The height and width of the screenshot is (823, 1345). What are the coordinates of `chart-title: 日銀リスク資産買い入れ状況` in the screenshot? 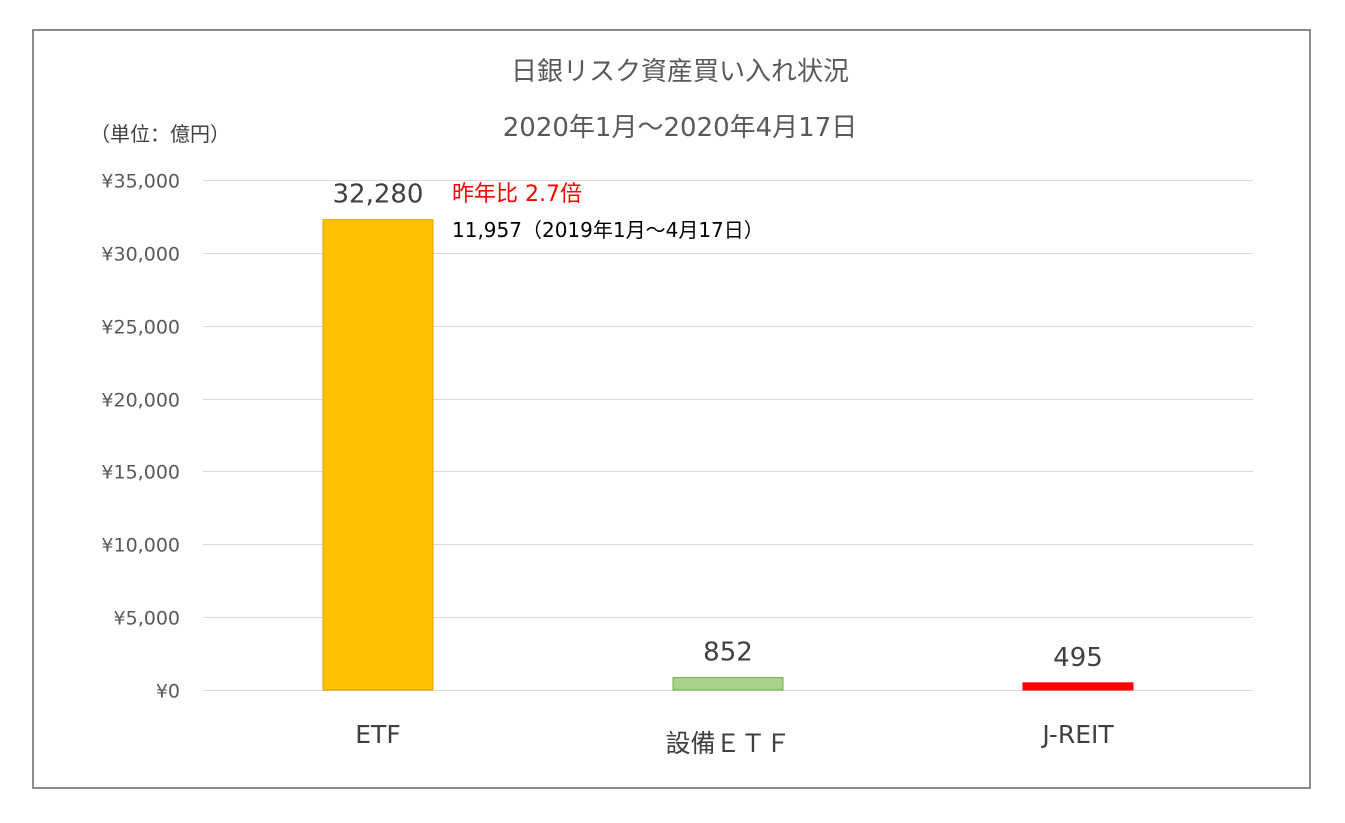 It's located at (680, 72).